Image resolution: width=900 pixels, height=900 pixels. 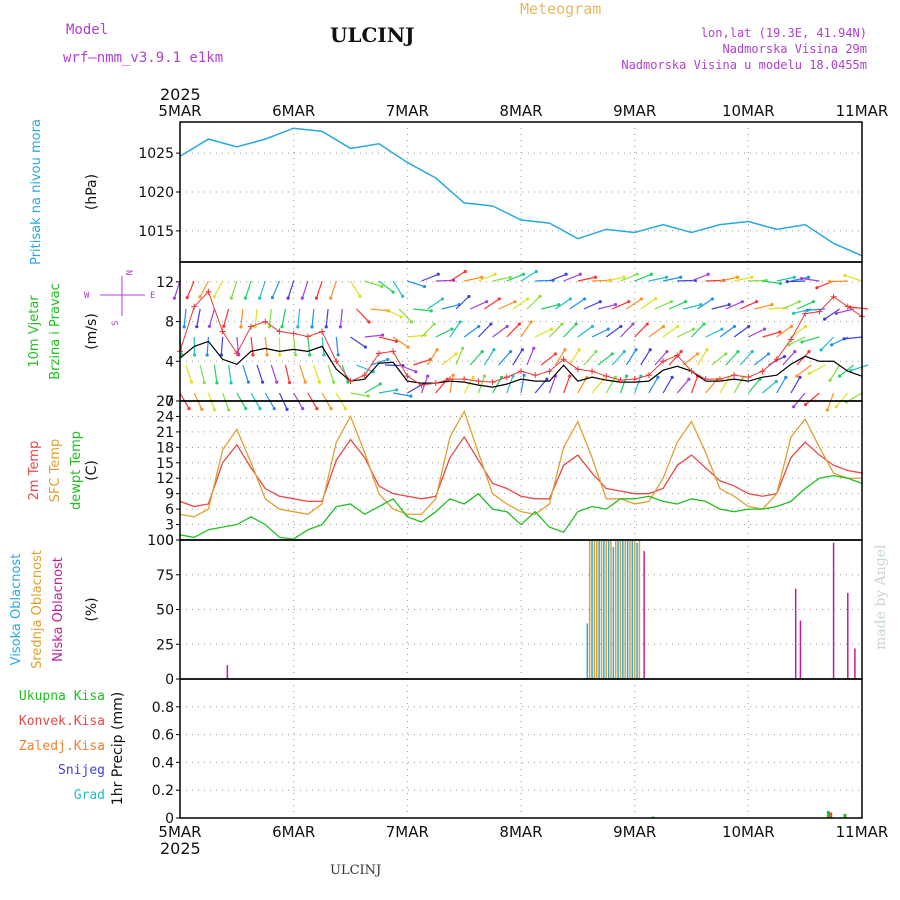 What do you see at coordinates (160, 541) in the screenshot?
I see `y-tick-label: 100` at bounding box center [160, 541].